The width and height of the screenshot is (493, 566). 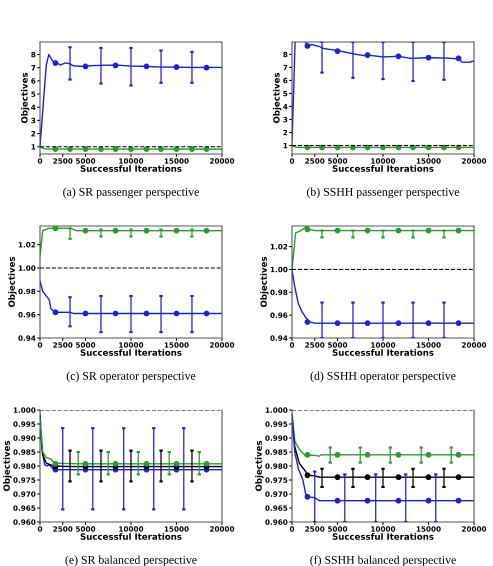 I want to click on text: (b) SSHH passenger perspective, so click(x=383, y=193).